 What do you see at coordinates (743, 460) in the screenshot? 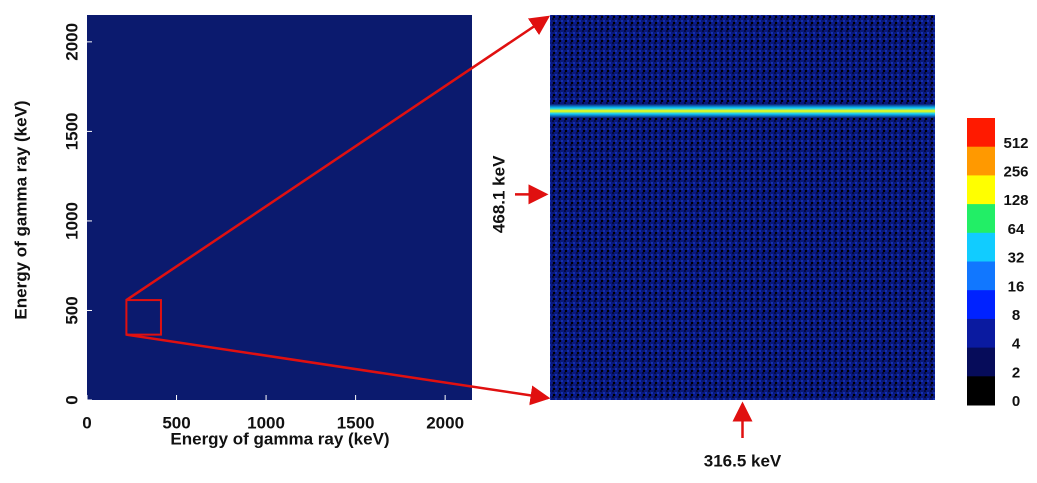
I see `annotation-label: 316.5 keV` at bounding box center [743, 460].